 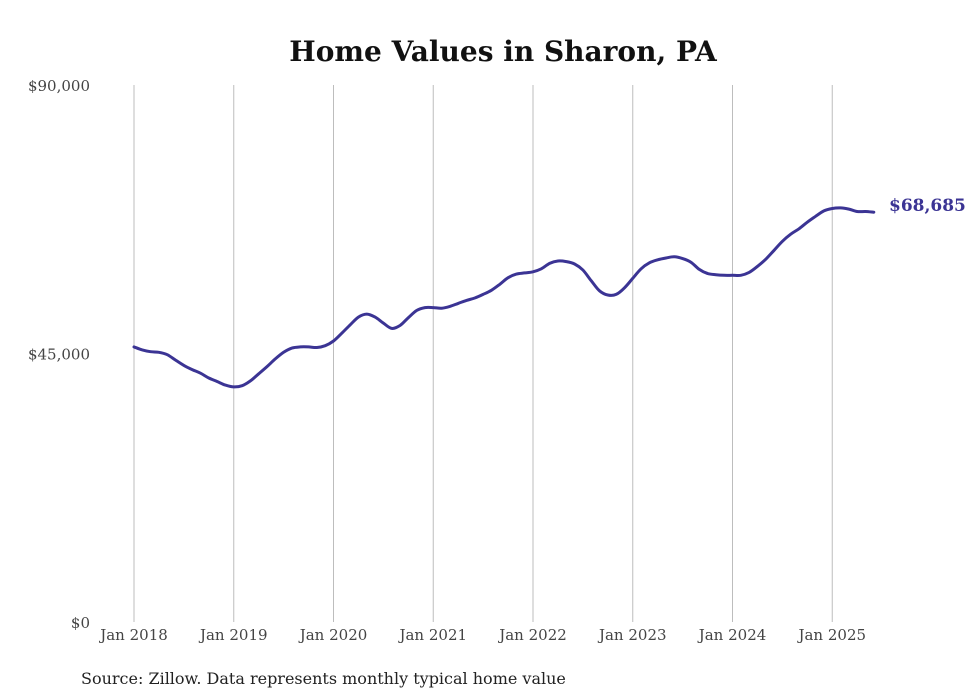 What do you see at coordinates (59, 86) in the screenshot?
I see `y-tick-label: $90,000` at bounding box center [59, 86].